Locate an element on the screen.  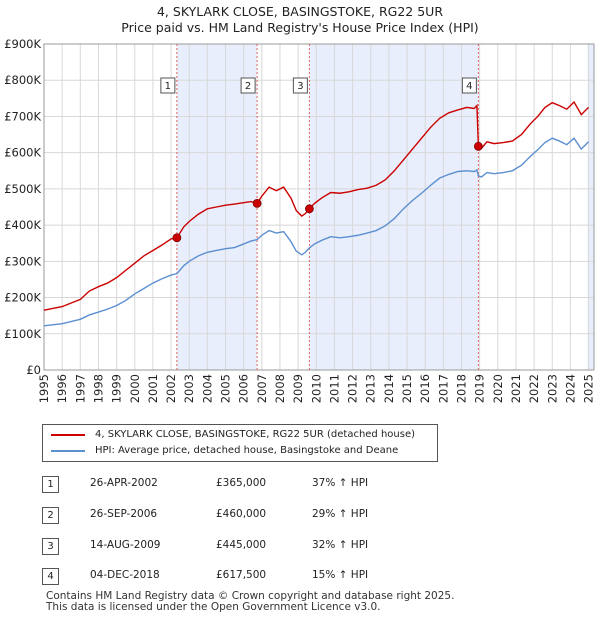
sale-date: 14-AUG-2009 is located at coordinates (125, 545).